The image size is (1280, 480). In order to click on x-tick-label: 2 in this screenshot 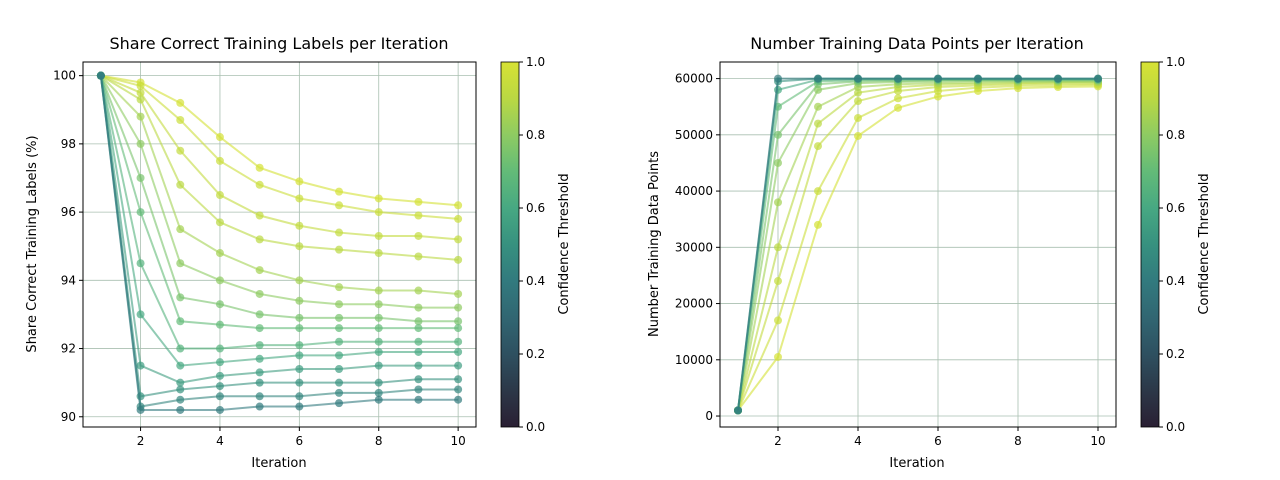, I will do `click(778, 441)`.